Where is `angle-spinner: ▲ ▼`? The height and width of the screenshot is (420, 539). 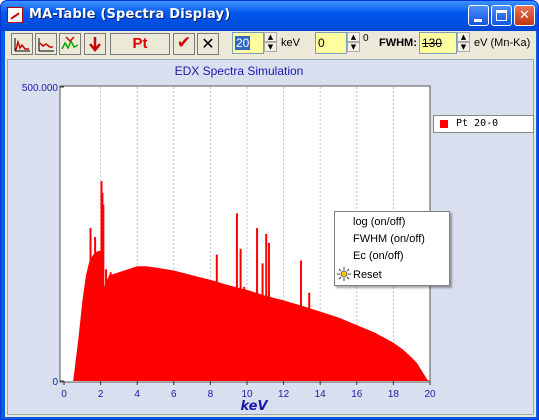
angle-spinner: ▲ ▼ is located at coordinates (353, 43).